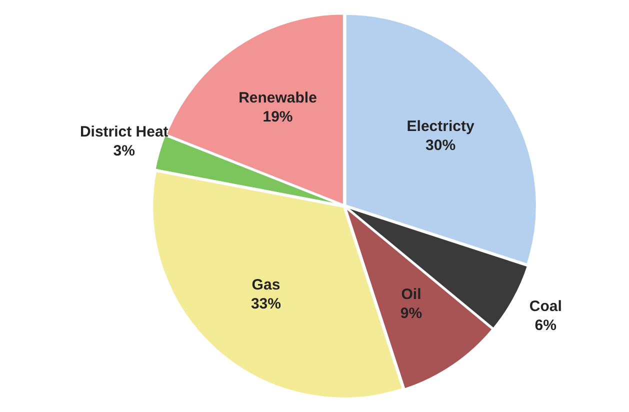 The image size is (629, 412). Describe the element at coordinates (440, 126) in the screenshot. I see `slice-label: Electricty` at that location.